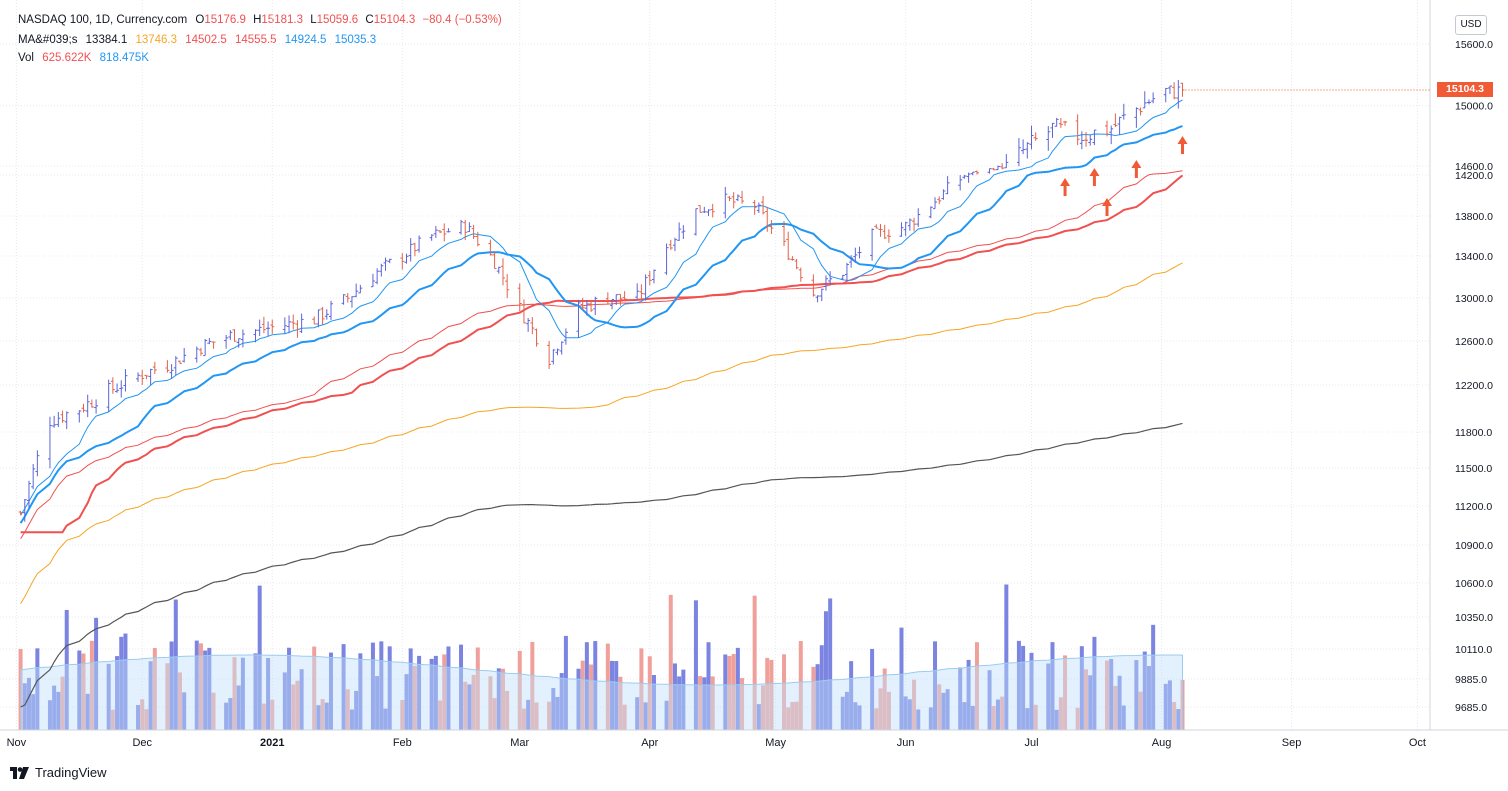 The image size is (1508, 791). What do you see at coordinates (313, 20) in the screenshot?
I see `low-label: L` at bounding box center [313, 20].